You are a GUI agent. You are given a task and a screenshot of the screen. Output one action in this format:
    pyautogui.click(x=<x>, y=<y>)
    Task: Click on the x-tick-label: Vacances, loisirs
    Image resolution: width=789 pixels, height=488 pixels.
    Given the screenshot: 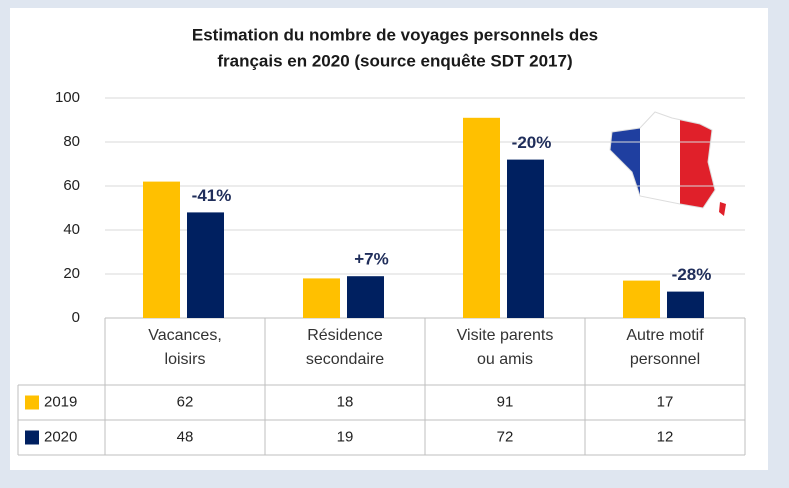 What is the action you would take?
    pyautogui.click(x=185, y=347)
    